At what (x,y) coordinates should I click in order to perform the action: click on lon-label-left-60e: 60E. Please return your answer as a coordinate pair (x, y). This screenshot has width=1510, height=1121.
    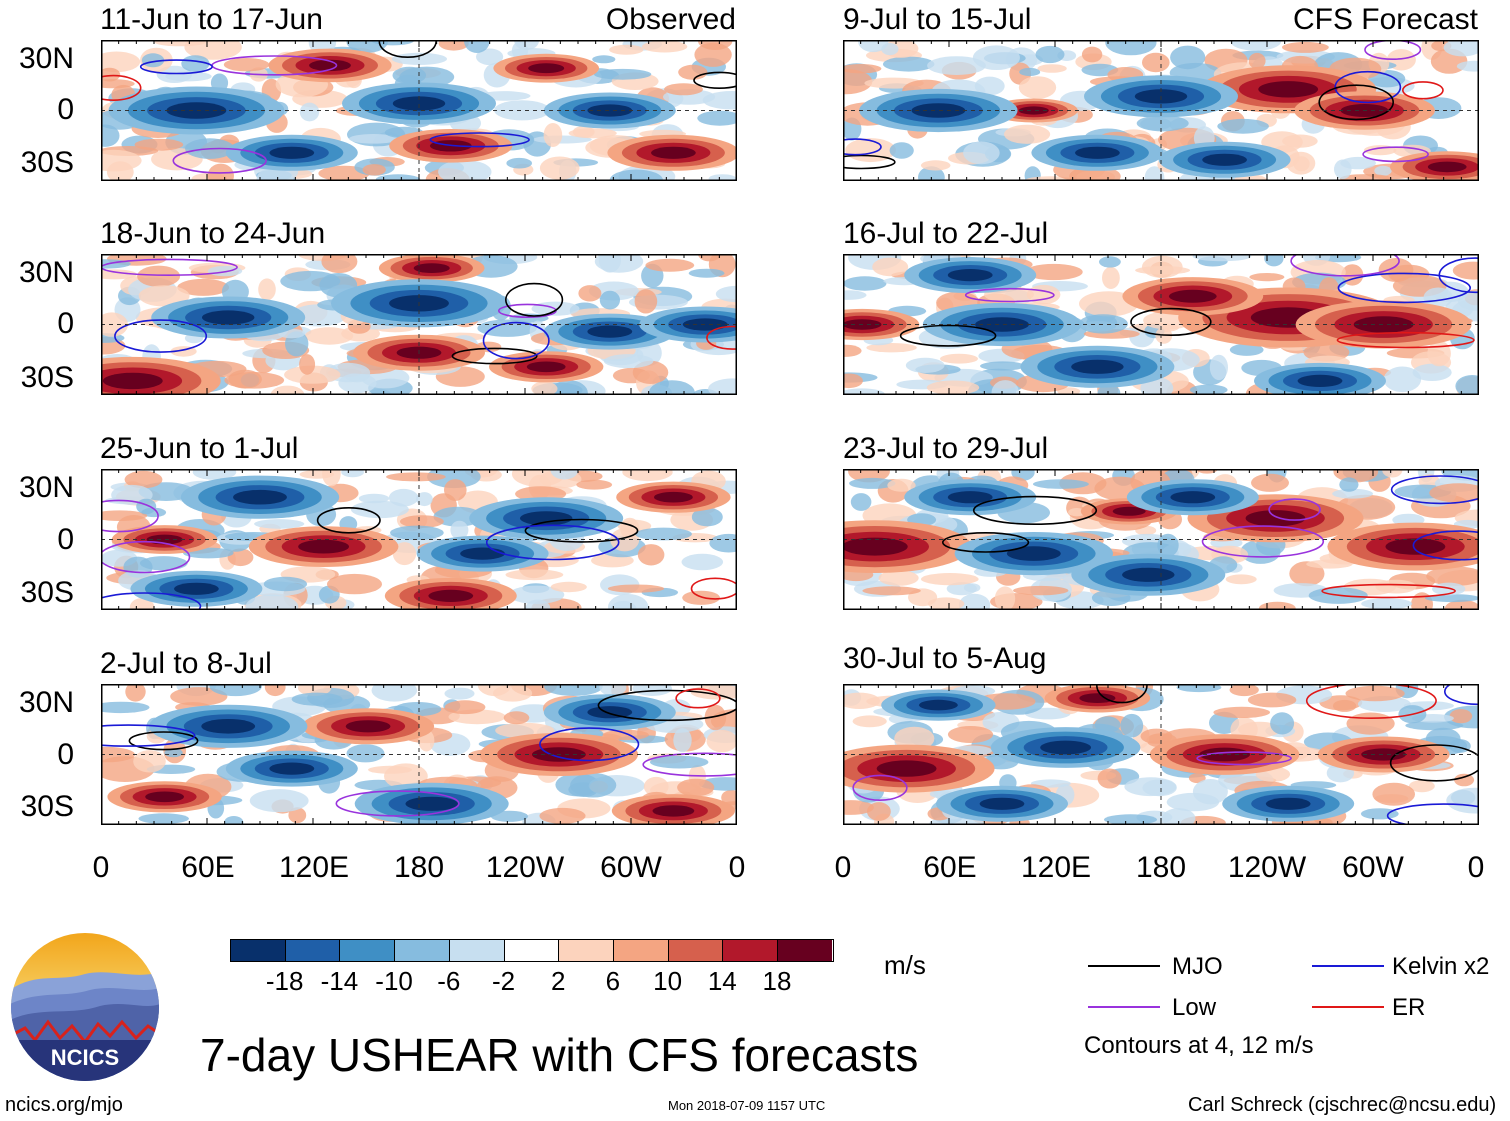
    Looking at the image, I should click on (208, 867).